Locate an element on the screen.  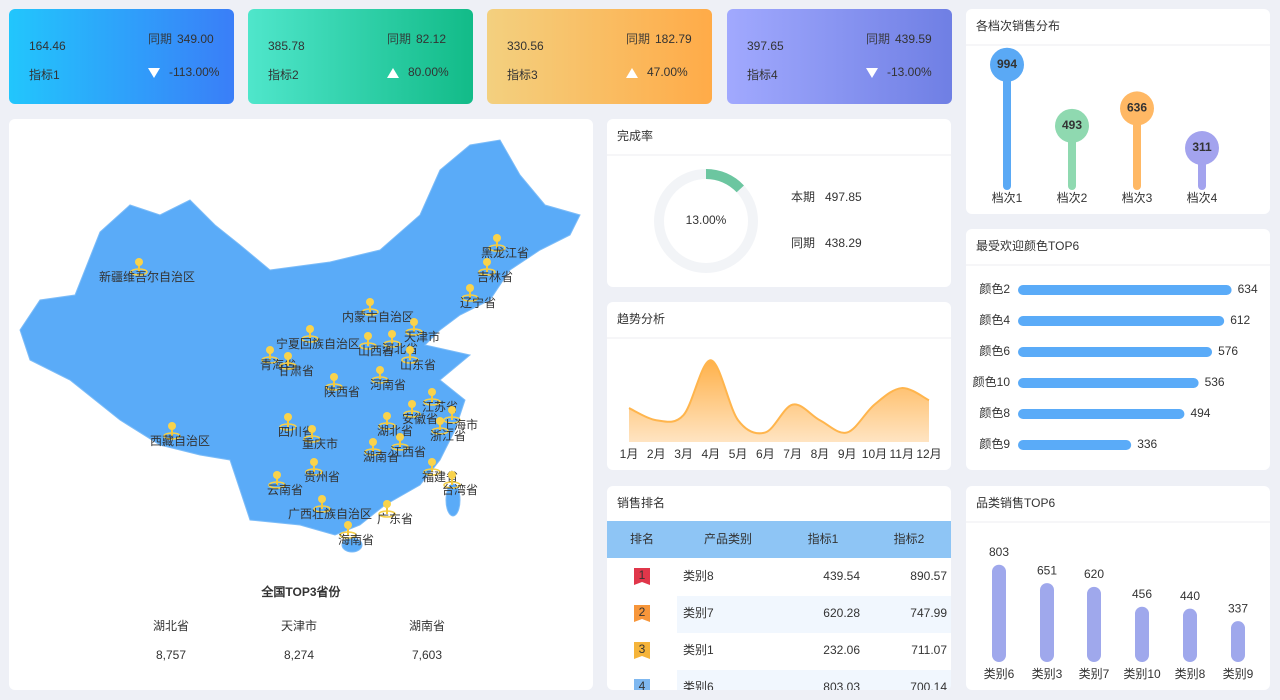
value-label: 576 is located at coordinates (1228, 351).